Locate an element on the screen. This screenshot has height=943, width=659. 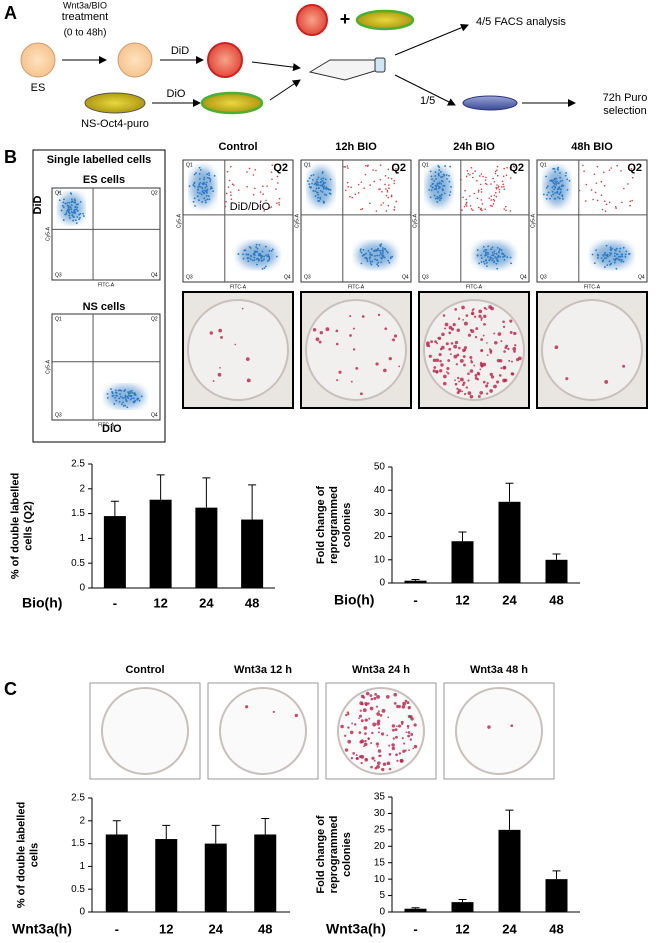
y-axis-label: reprogrammed is located at coordinates (334, 525).